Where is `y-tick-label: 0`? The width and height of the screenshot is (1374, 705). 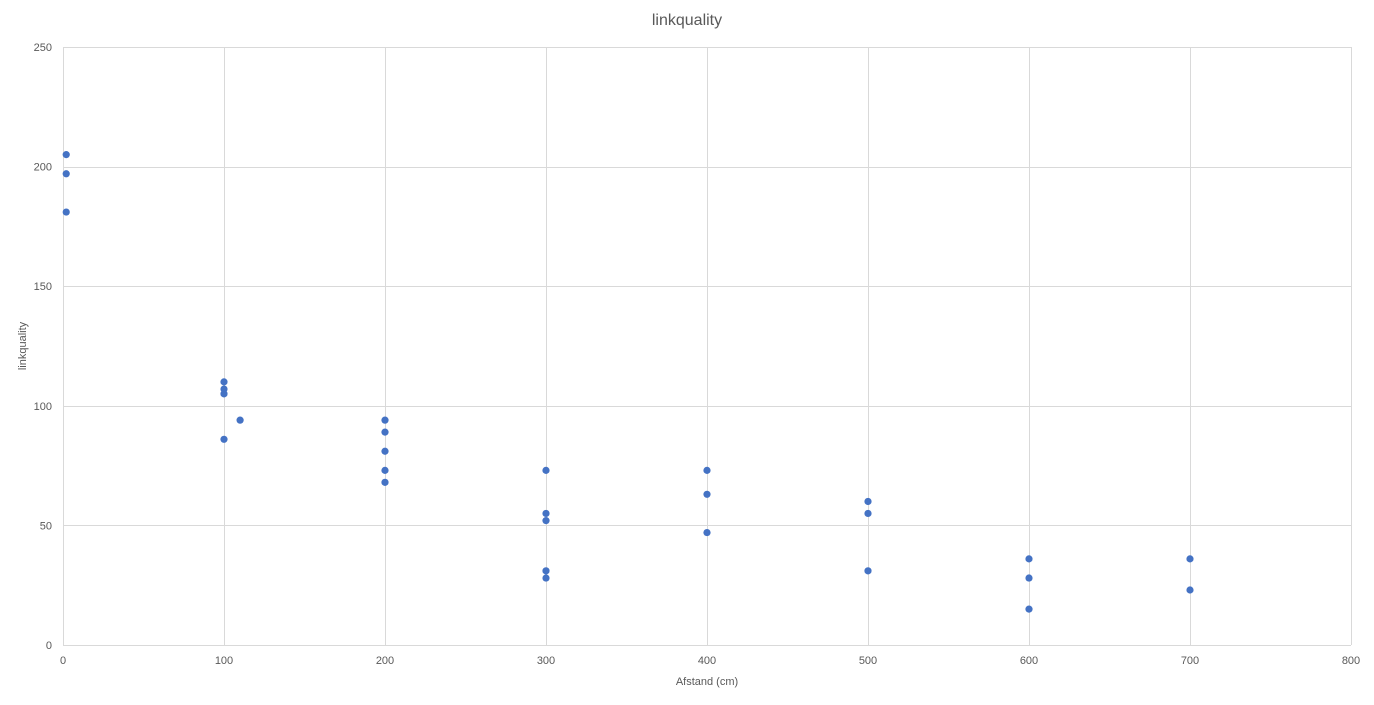
y-tick-label: 0 is located at coordinates (49, 646).